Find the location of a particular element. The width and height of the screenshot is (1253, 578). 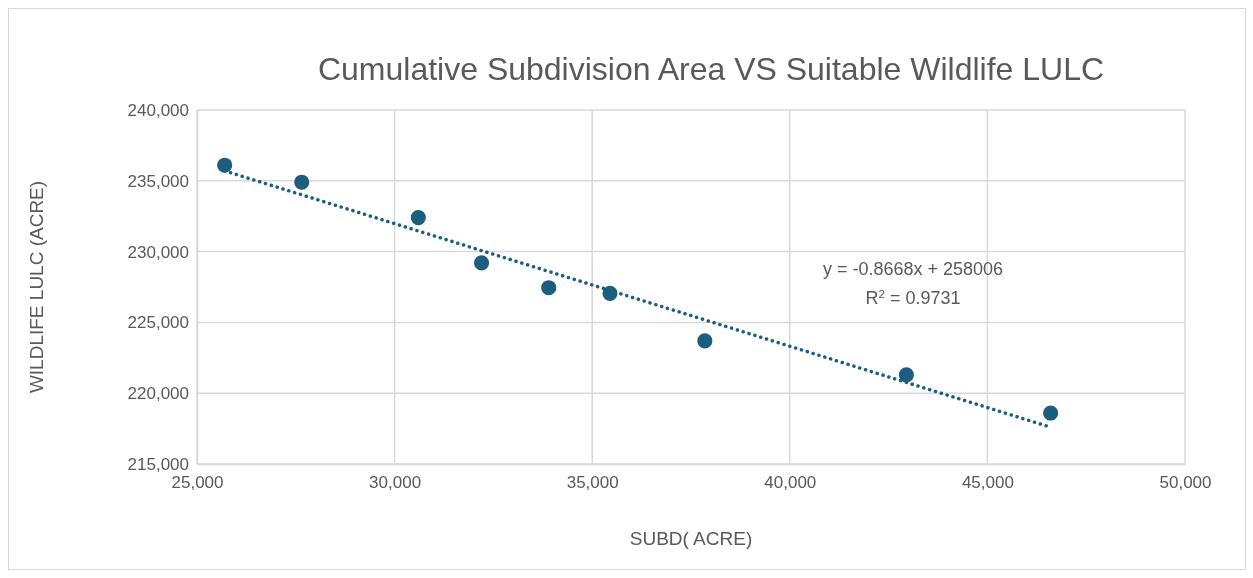

y-tick-label: 235,000 is located at coordinates (158, 181).